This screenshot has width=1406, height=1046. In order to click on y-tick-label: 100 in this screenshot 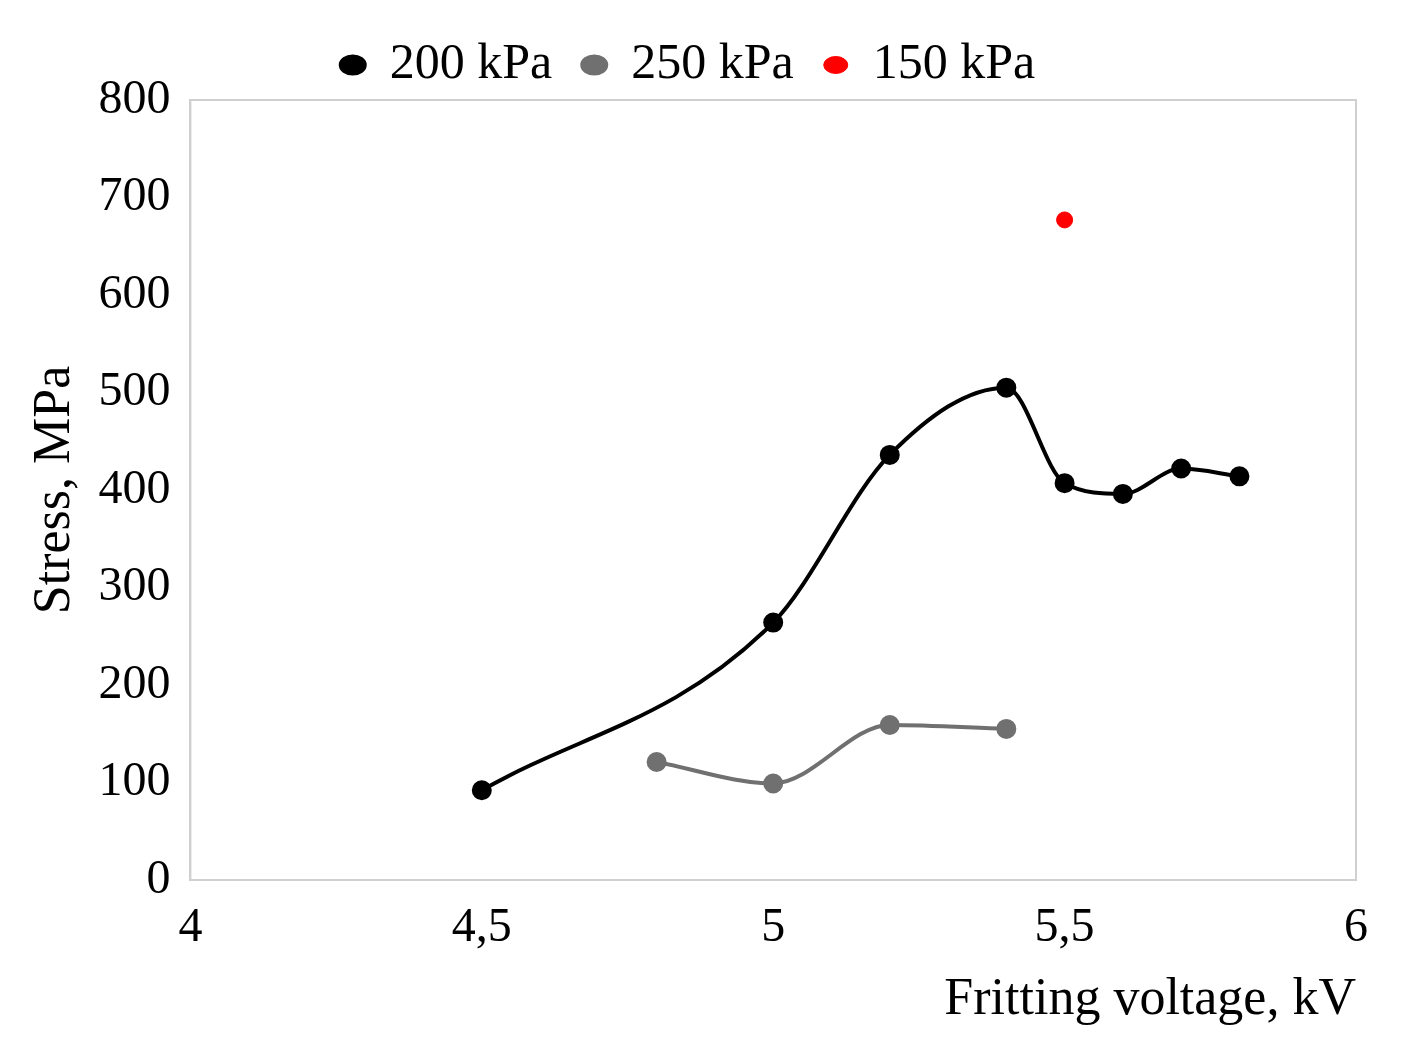, I will do `click(134, 779)`.